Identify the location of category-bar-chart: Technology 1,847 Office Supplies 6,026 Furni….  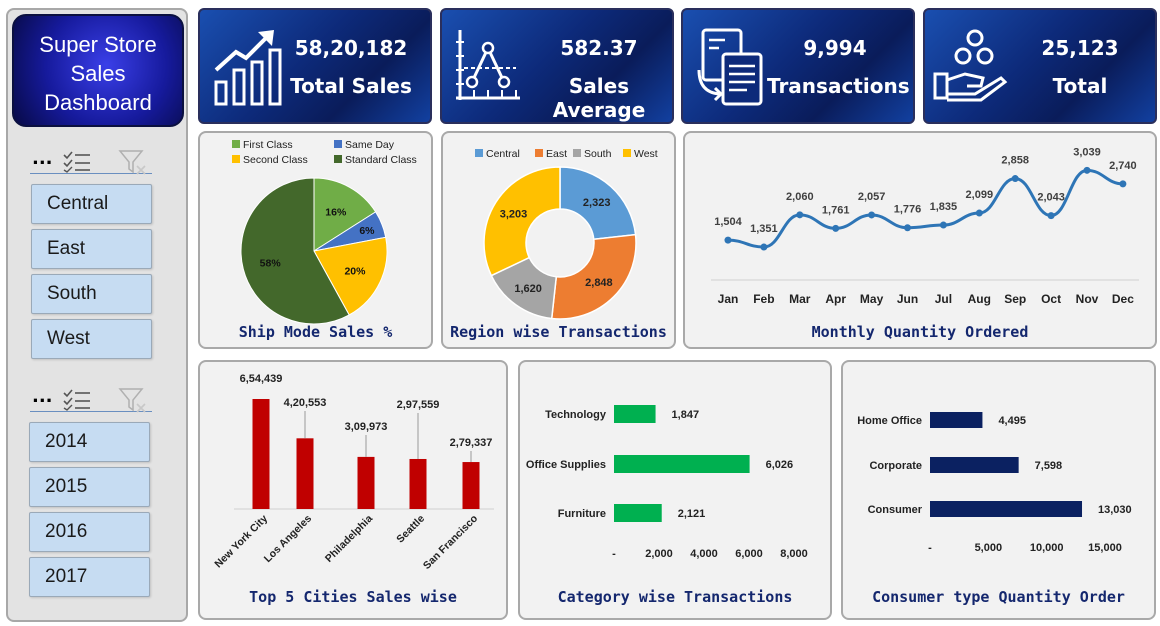
(667, 482).